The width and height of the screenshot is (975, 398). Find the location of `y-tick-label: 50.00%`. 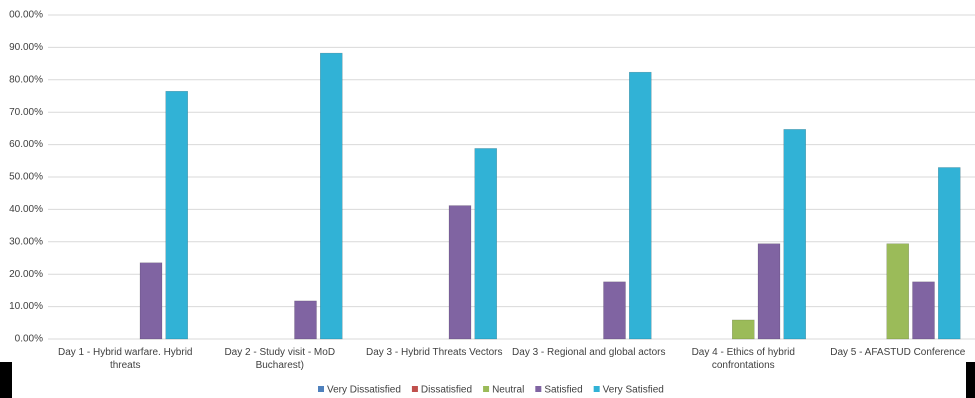

y-tick-label: 50.00% is located at coordinates (26, 177).